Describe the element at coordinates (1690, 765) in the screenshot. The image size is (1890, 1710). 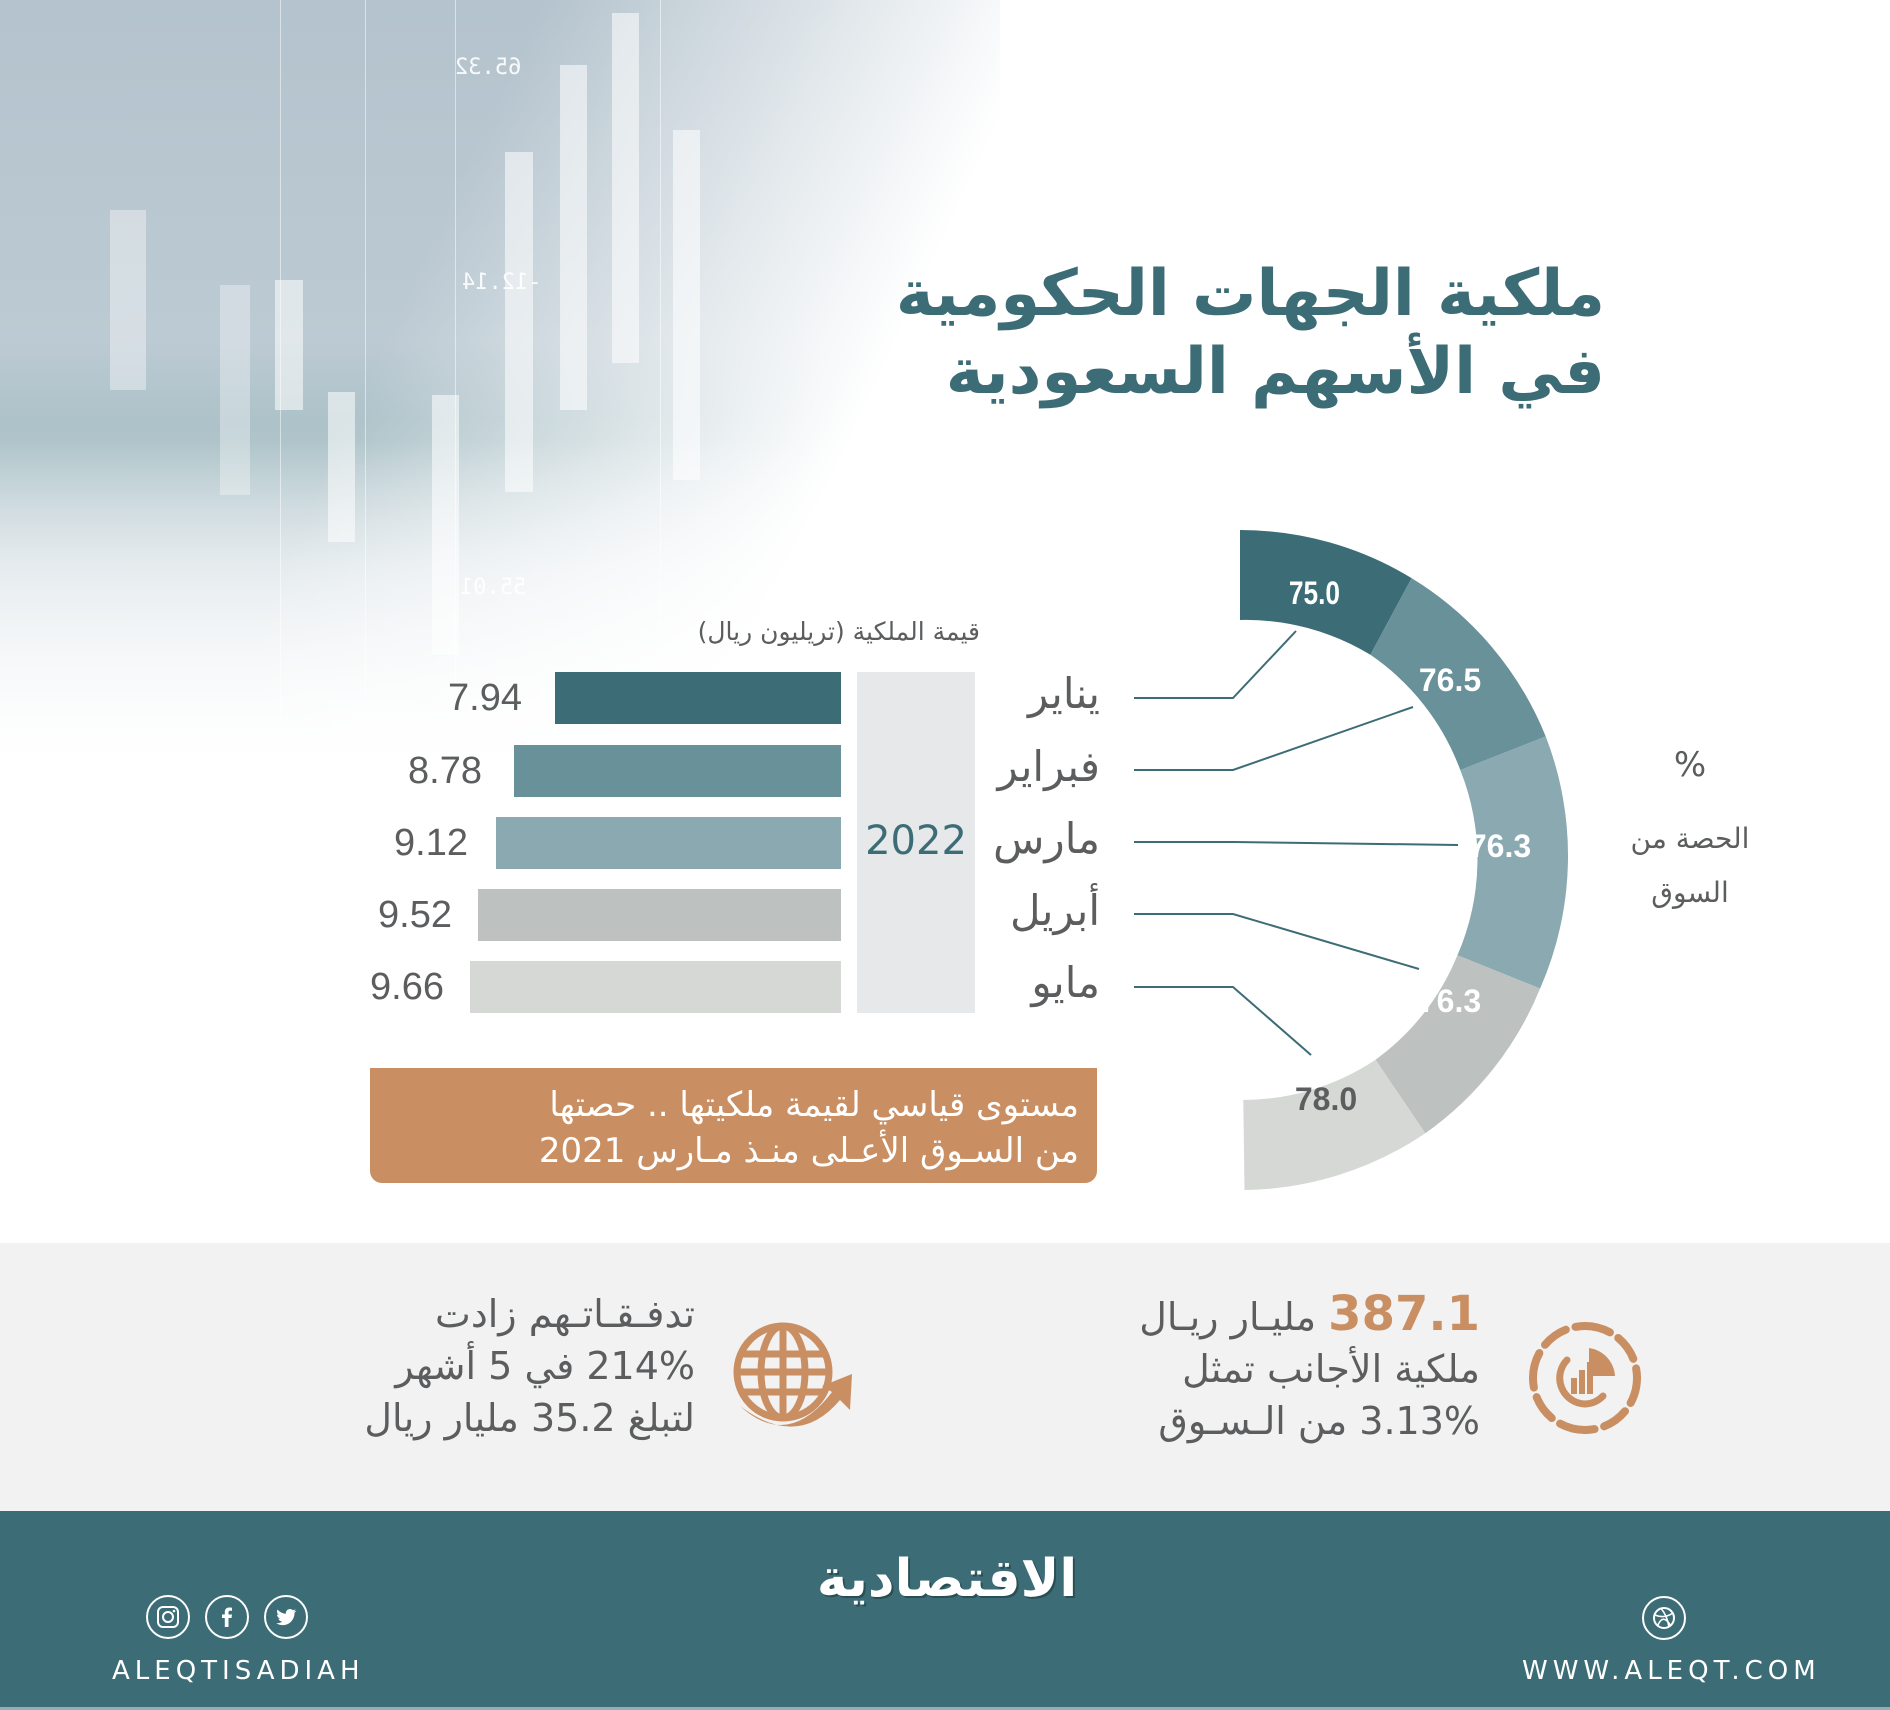
I see `share-percent-symbol: %` at that location.